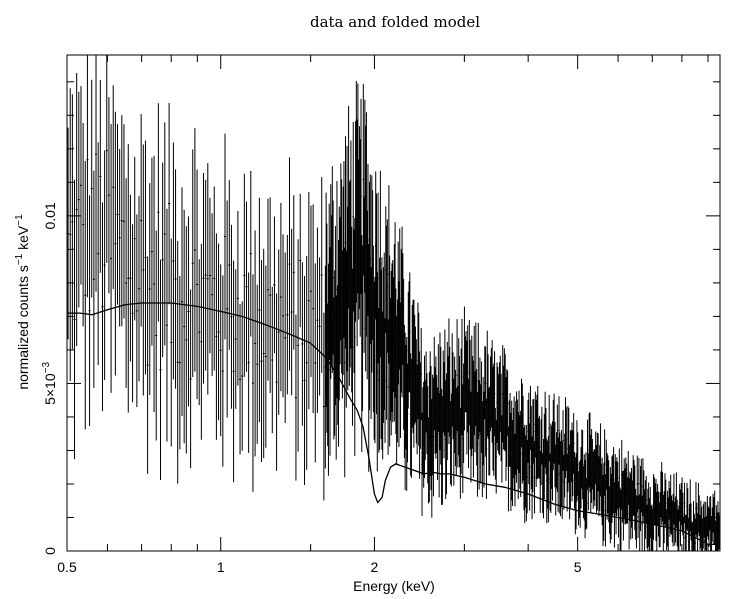 The image size is (738, 599). I want to click on y-axis-label-exp2: −1, so click(19, 220).